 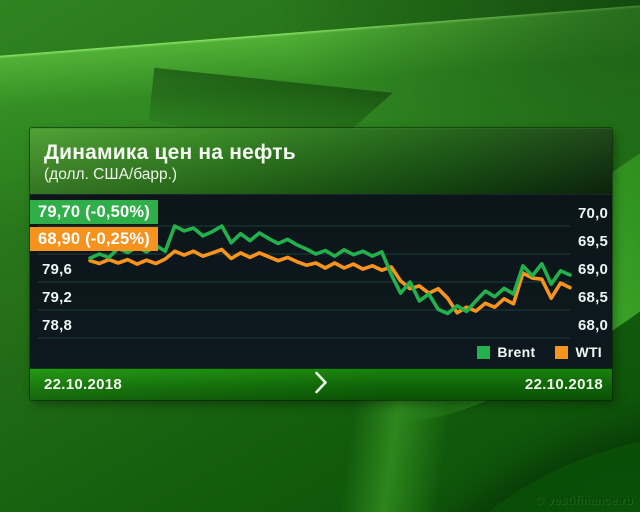 I want to click on left-axis-tick: 79,6, so click(x=57, y=269).